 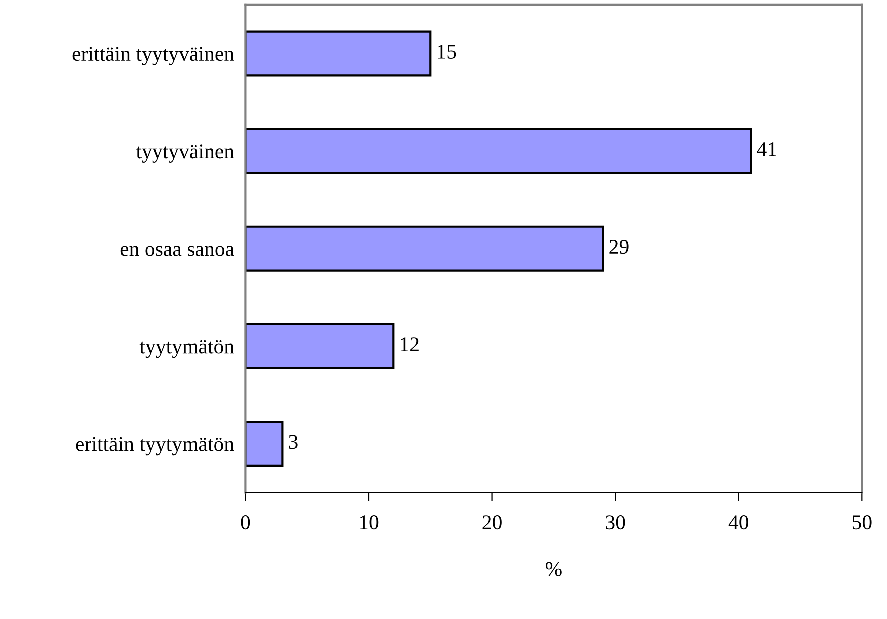 I want to click on y-tick-label: erittäin tyytyväinen, so click(x=153, y=56).